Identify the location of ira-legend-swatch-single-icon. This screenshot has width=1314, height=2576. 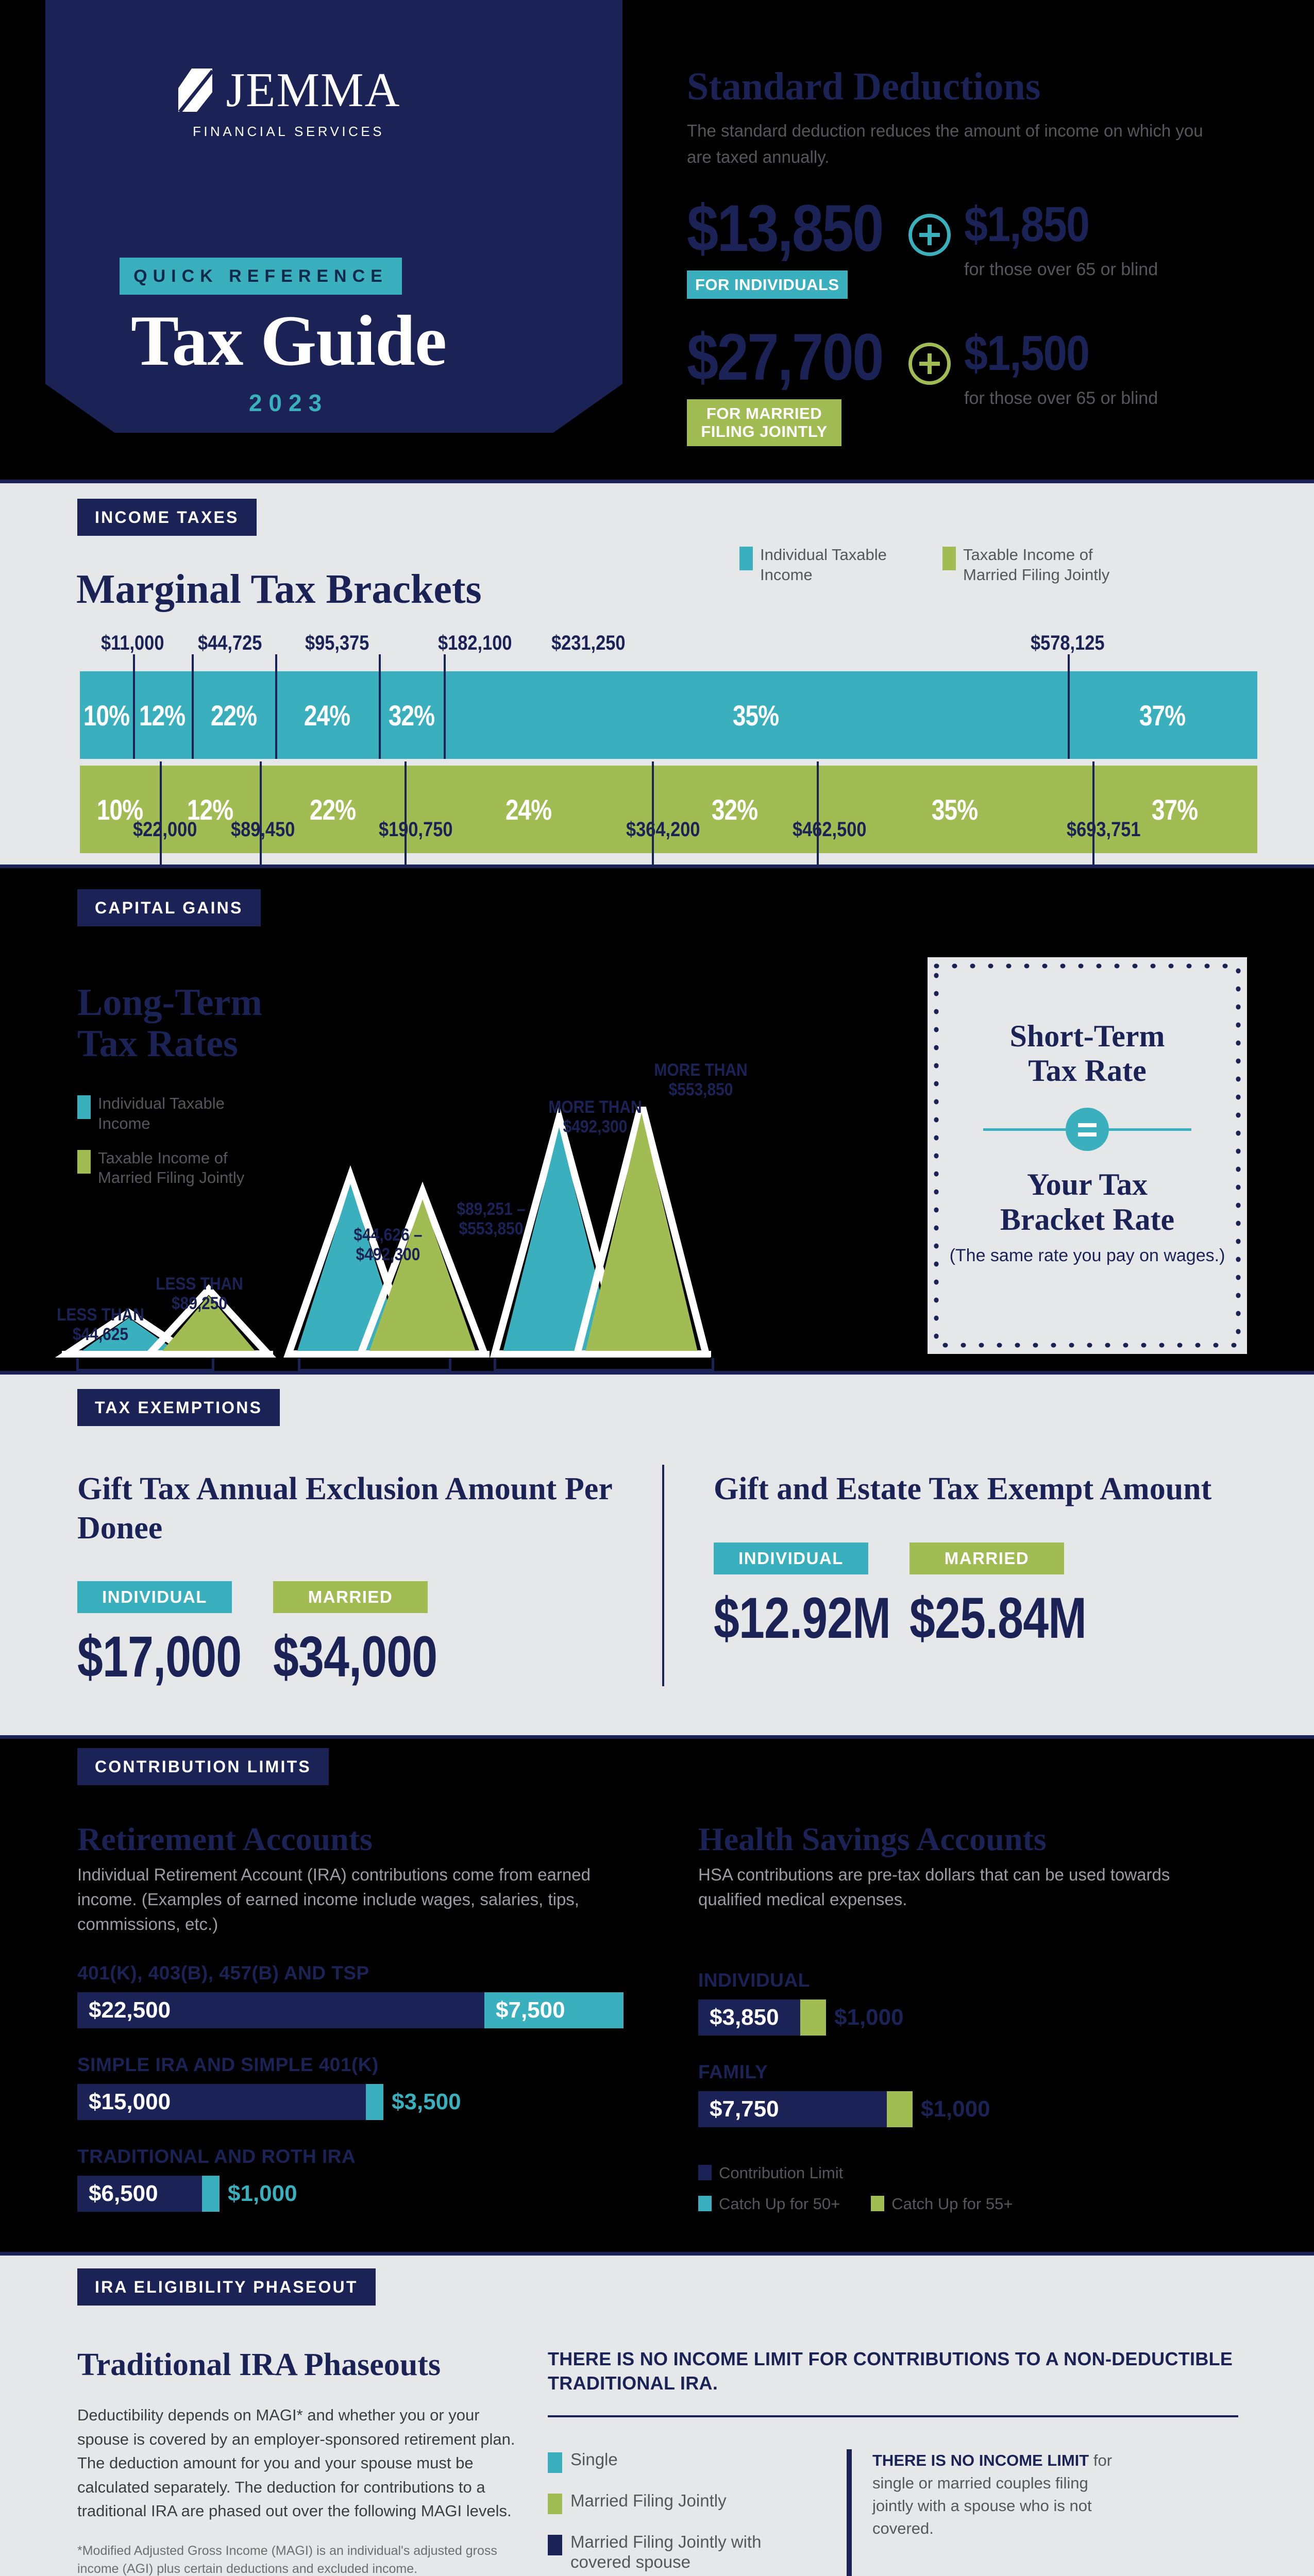
(555, 2462).